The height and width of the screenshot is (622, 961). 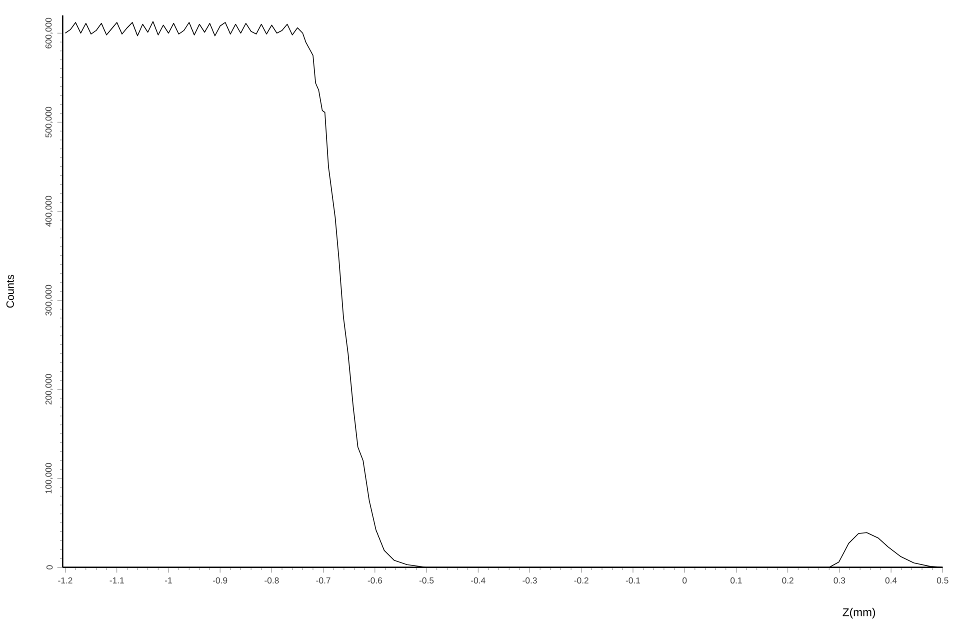 What do you see at coordinates (478, 580) in the screenshot?
I see `x-tick-label: -0.4` at bounding box center [478, 580].